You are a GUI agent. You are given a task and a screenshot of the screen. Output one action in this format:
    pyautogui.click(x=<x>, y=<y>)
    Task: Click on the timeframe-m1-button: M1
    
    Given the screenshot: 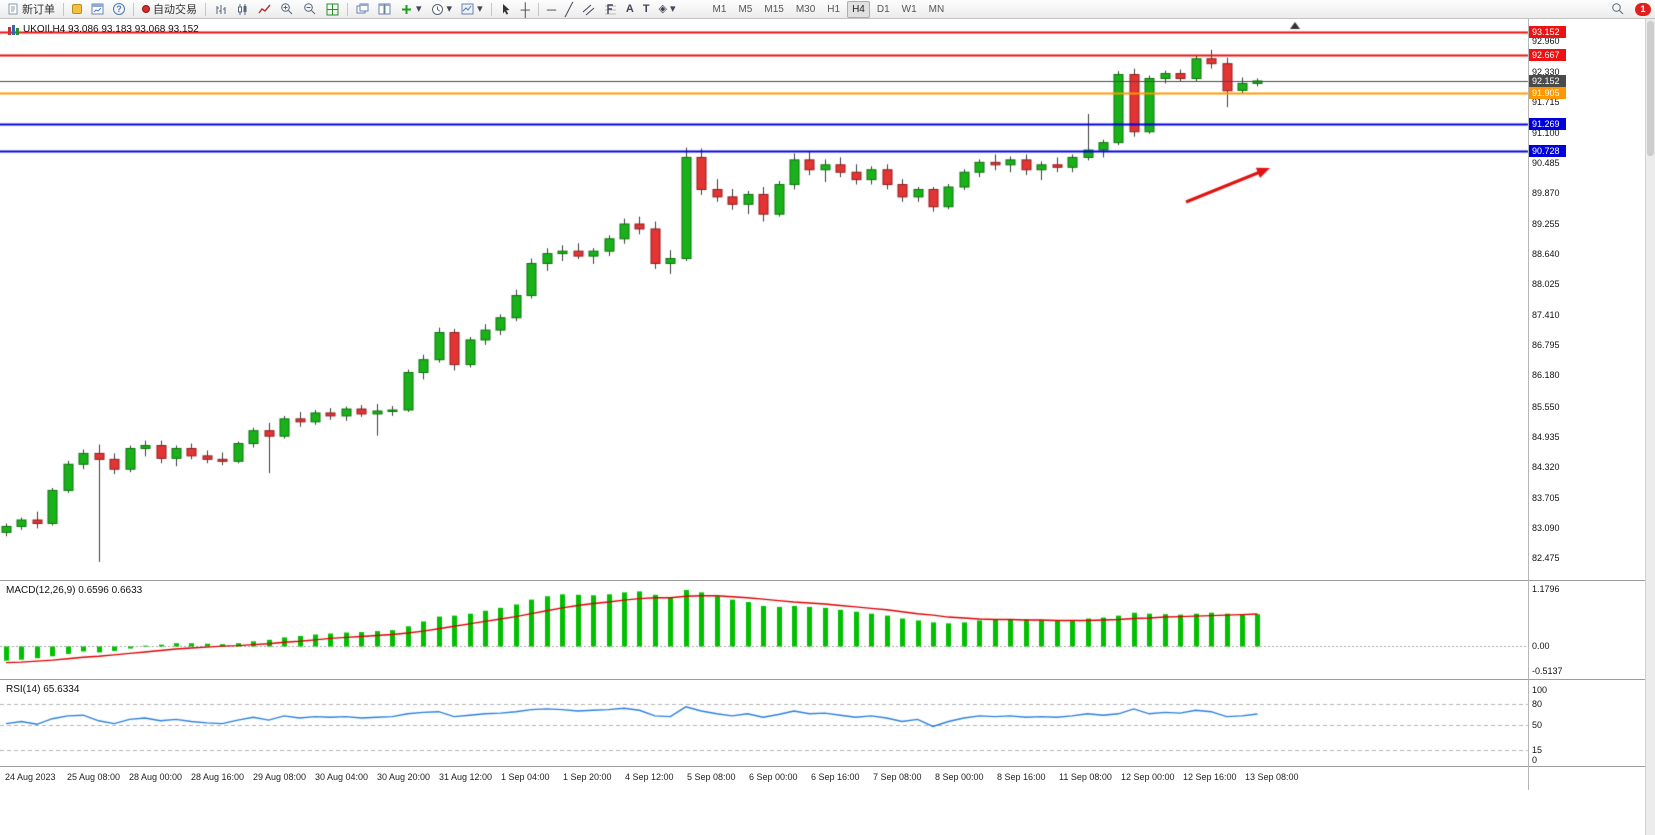 What is the action you would take?
    pyautogui.click(x=719, y=9)
    